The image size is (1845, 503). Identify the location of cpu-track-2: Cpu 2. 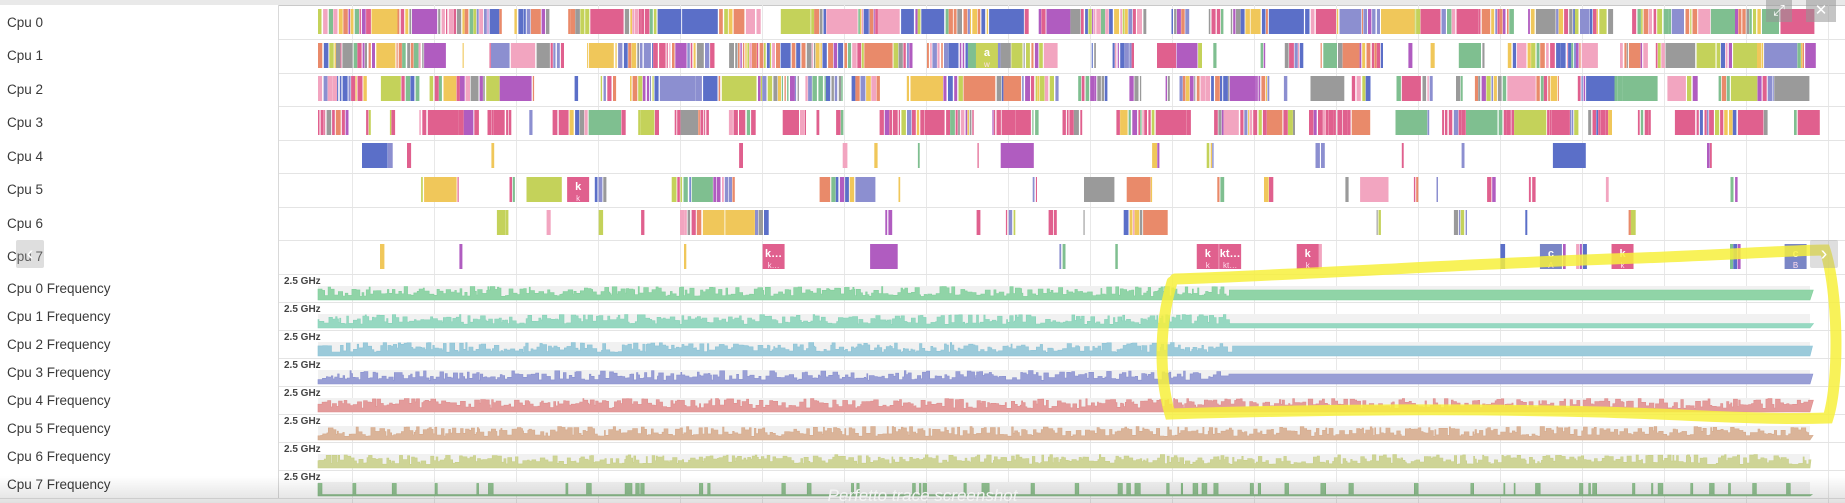
(922, 89).